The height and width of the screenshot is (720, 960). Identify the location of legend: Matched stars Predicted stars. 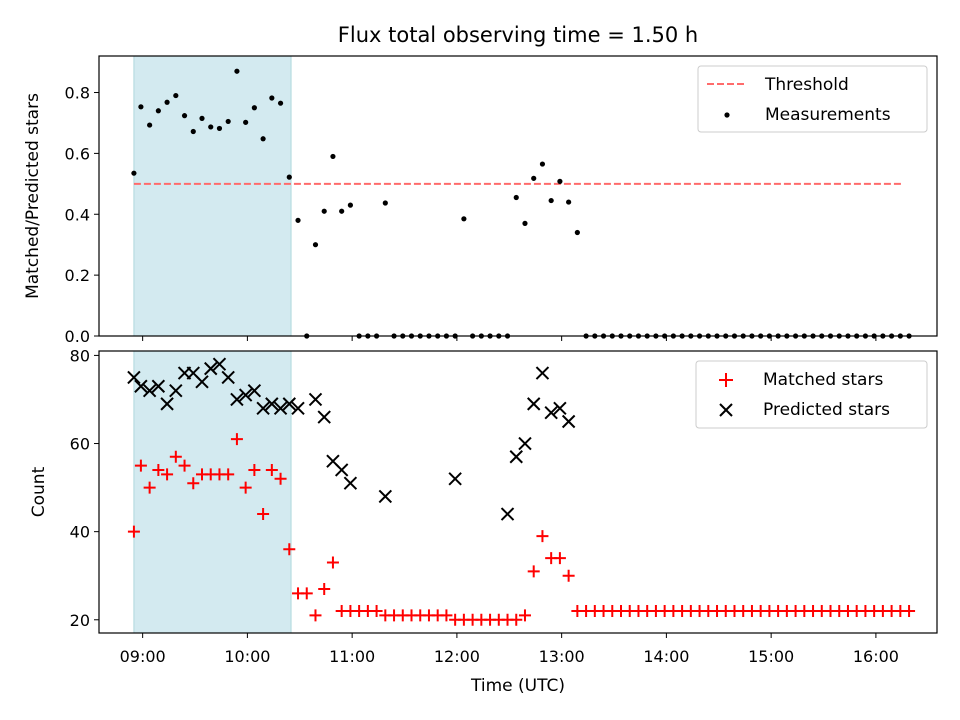
(811, 394).